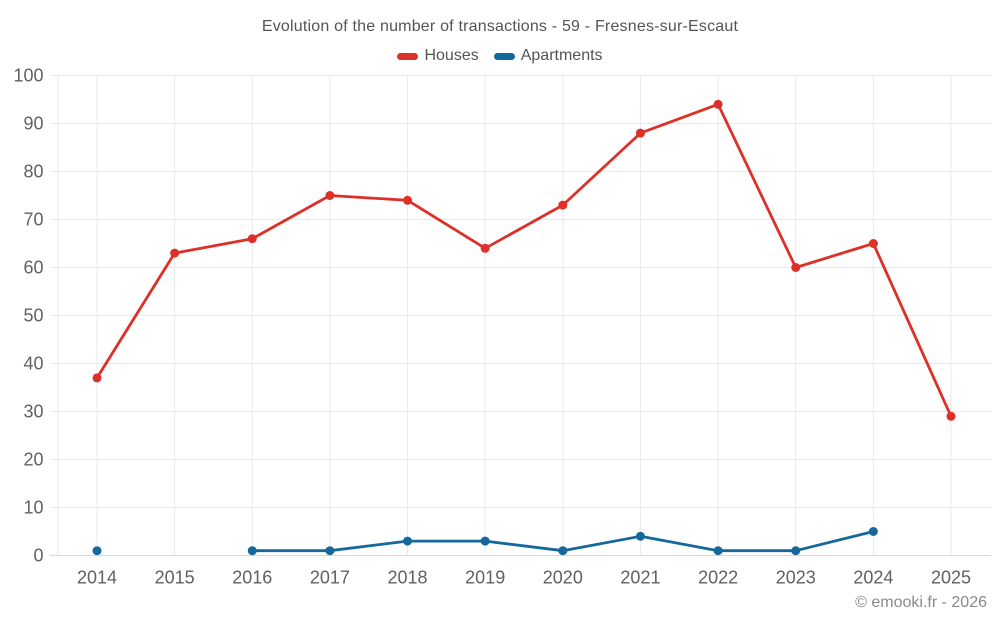 This screenshot has width=1000, height=625. What do you see at coordinates (873, 243) in the screenshot?
I see `houses-marker-2024` at bounding box center [873, 243].